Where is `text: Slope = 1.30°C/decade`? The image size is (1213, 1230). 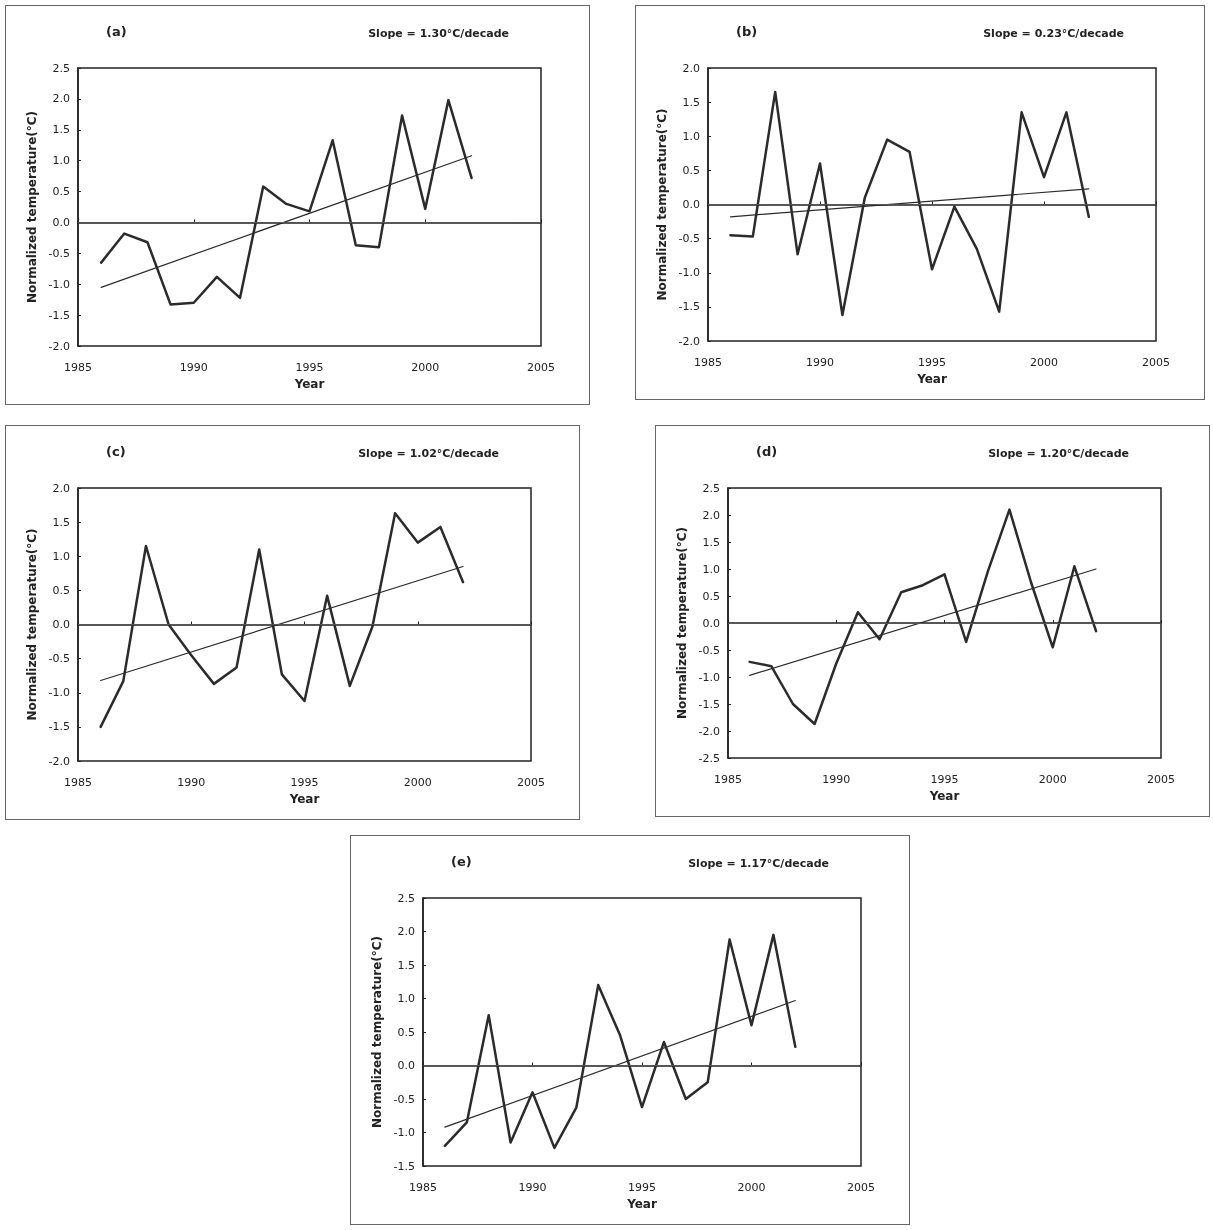 text: Slope = 1.30°C/decade is located at coordinates (439, 33).